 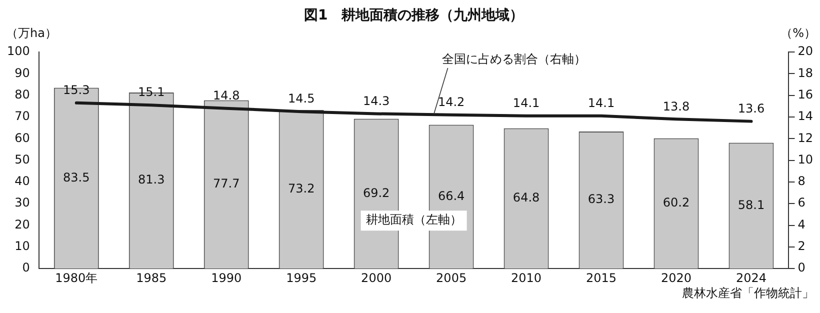 What do you see at coordinates (676, 106) in the screenshot?
I see `data-label: 13.8` at bounding box center [676, 106].